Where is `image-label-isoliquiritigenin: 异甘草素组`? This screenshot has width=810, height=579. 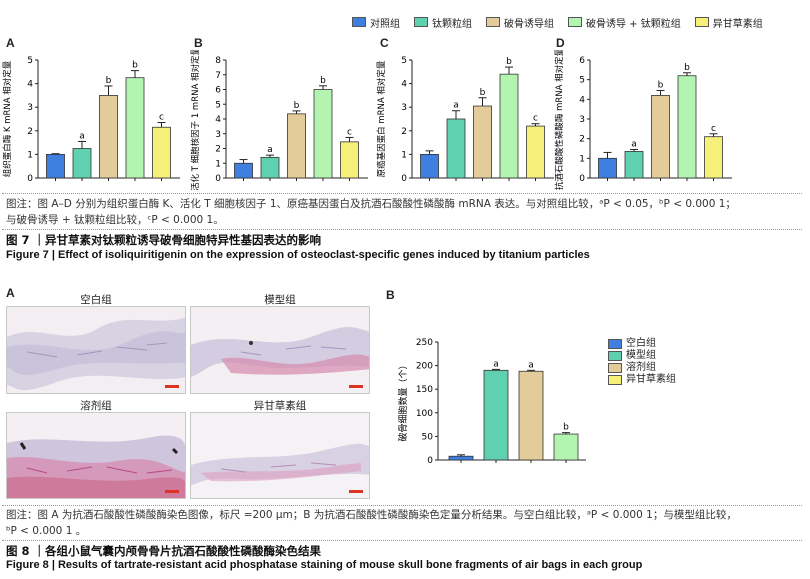
image-label-isoliquiritigenin: 异甘草素组 is located at coordinates (280, 406).